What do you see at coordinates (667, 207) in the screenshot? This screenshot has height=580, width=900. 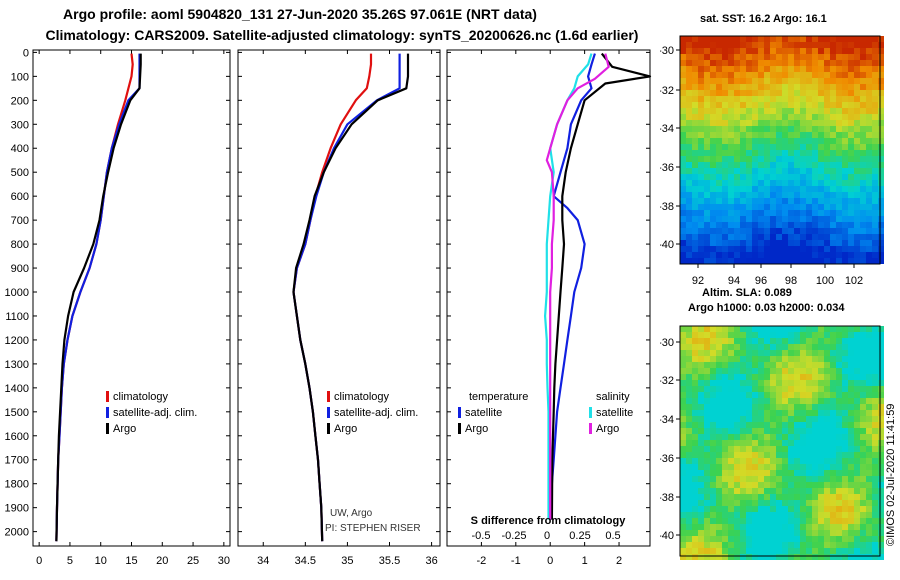 I see `lat-tick-label: -38` at bounding box center [667, 207].